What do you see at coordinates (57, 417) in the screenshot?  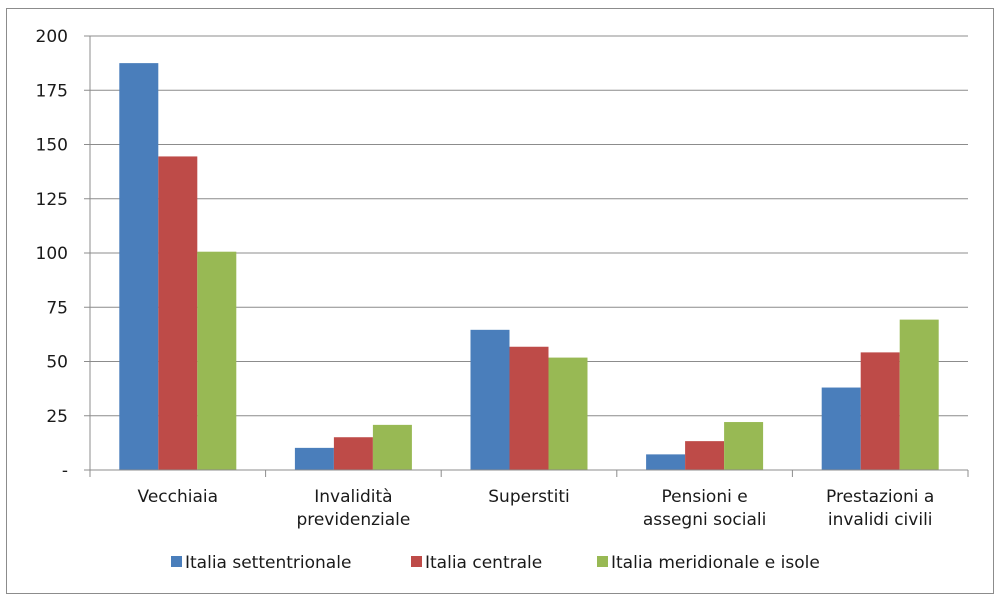 I see `y-tick-label: 25` at bounding box center [57, 417].